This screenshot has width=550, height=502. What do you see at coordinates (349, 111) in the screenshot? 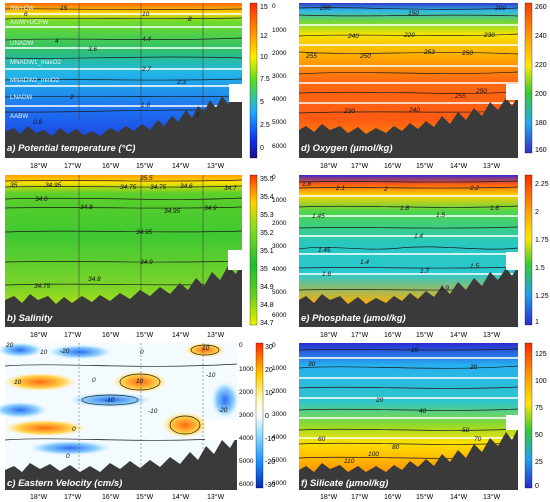
I see `svg-text: 230` at bounding box center [349, 111].